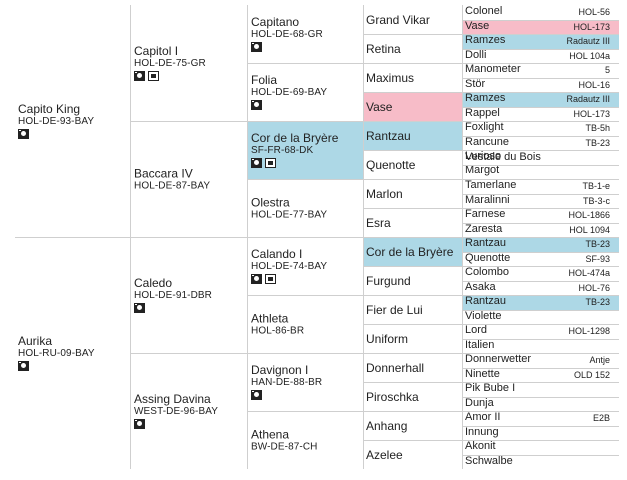 The width and height of the screenshot is (627, 480). Describe the element at coordinates (485, 40) in the screenshot. I see `horse-name: Ramzes` at that location.